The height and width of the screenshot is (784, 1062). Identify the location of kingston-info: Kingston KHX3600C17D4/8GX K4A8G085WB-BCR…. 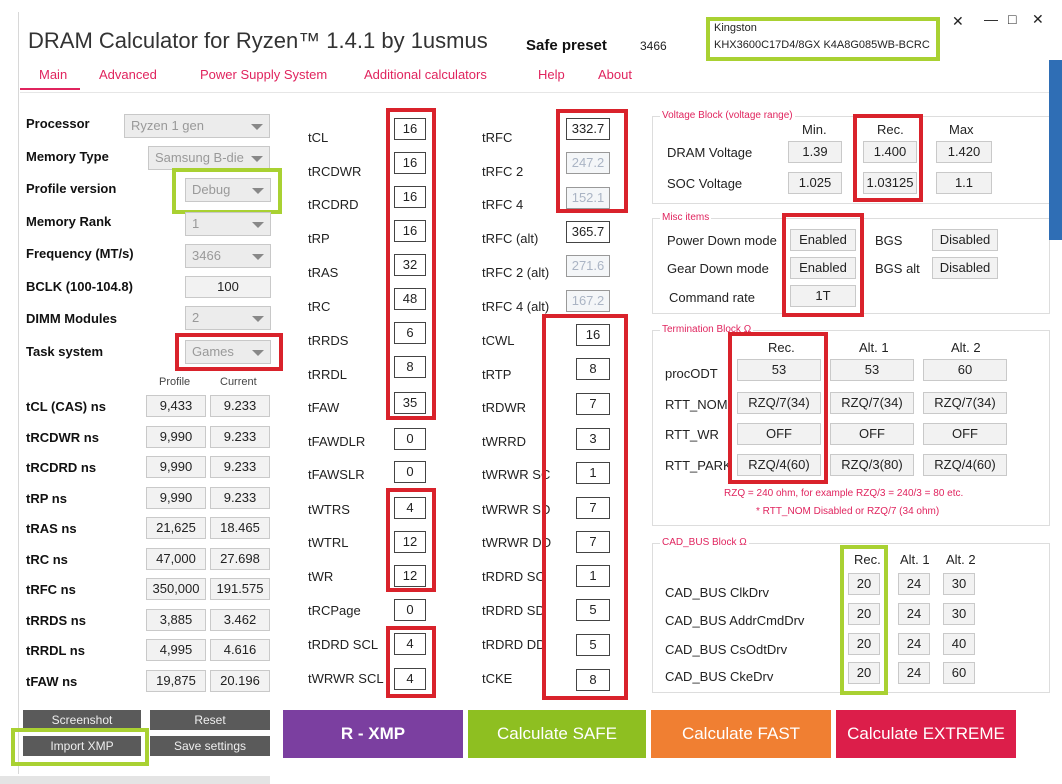
(824, 39).